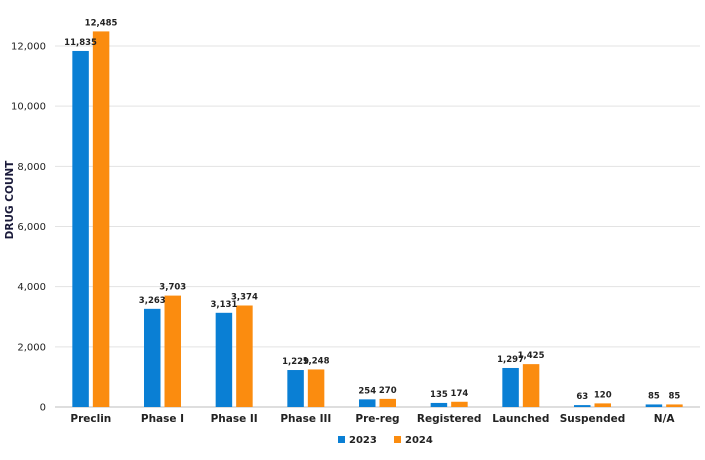 This screenshot has width=705, height=460. I want to click on y-axis-ticks: 0 2,000 4,000 6,000 8,000 10,000 12,000, so click(28, 228).